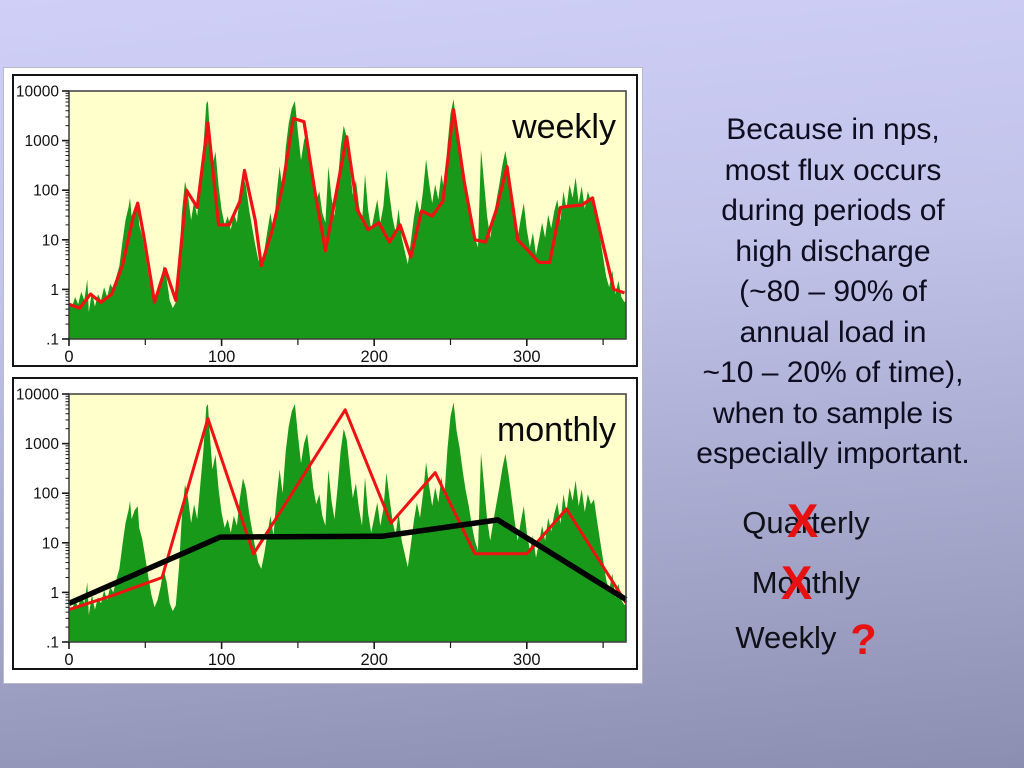  I want to click on option-quarterly-label: Quarterly, so click(806, 522).